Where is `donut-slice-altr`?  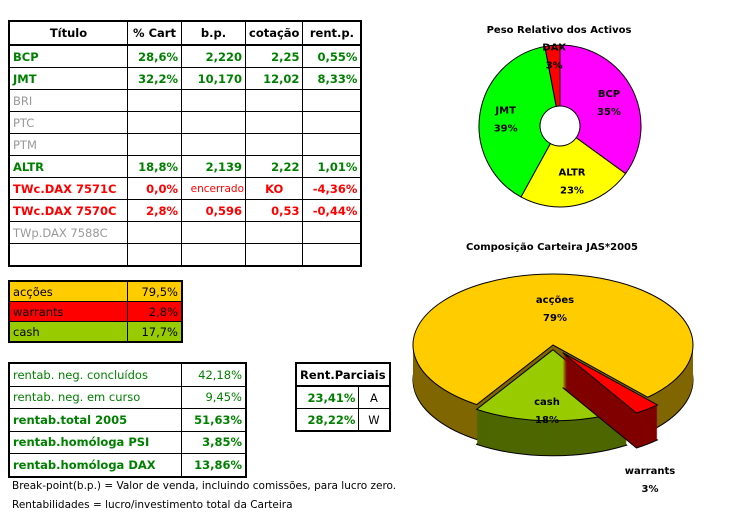 donut-slice-altr is located at coordinates (573, 172).